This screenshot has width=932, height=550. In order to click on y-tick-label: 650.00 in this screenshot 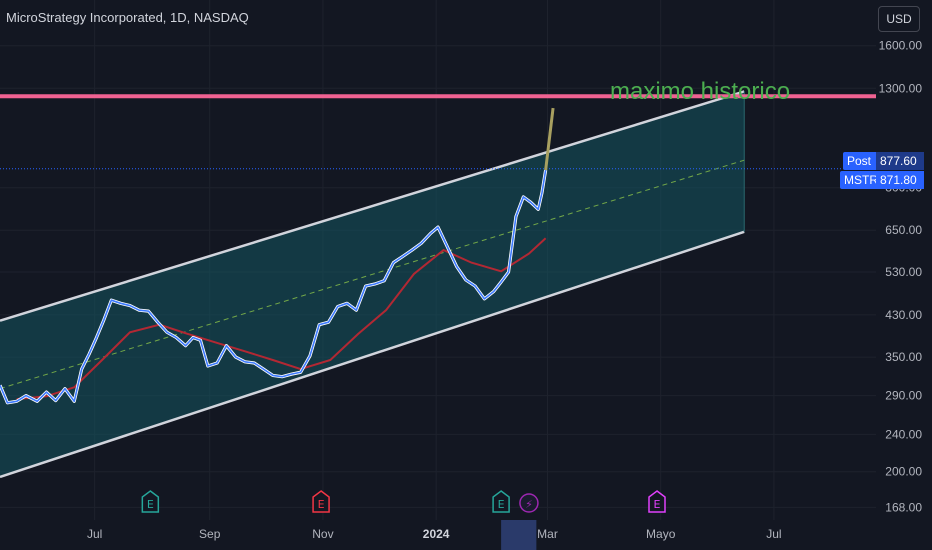, I will do `click(903, 230)`.